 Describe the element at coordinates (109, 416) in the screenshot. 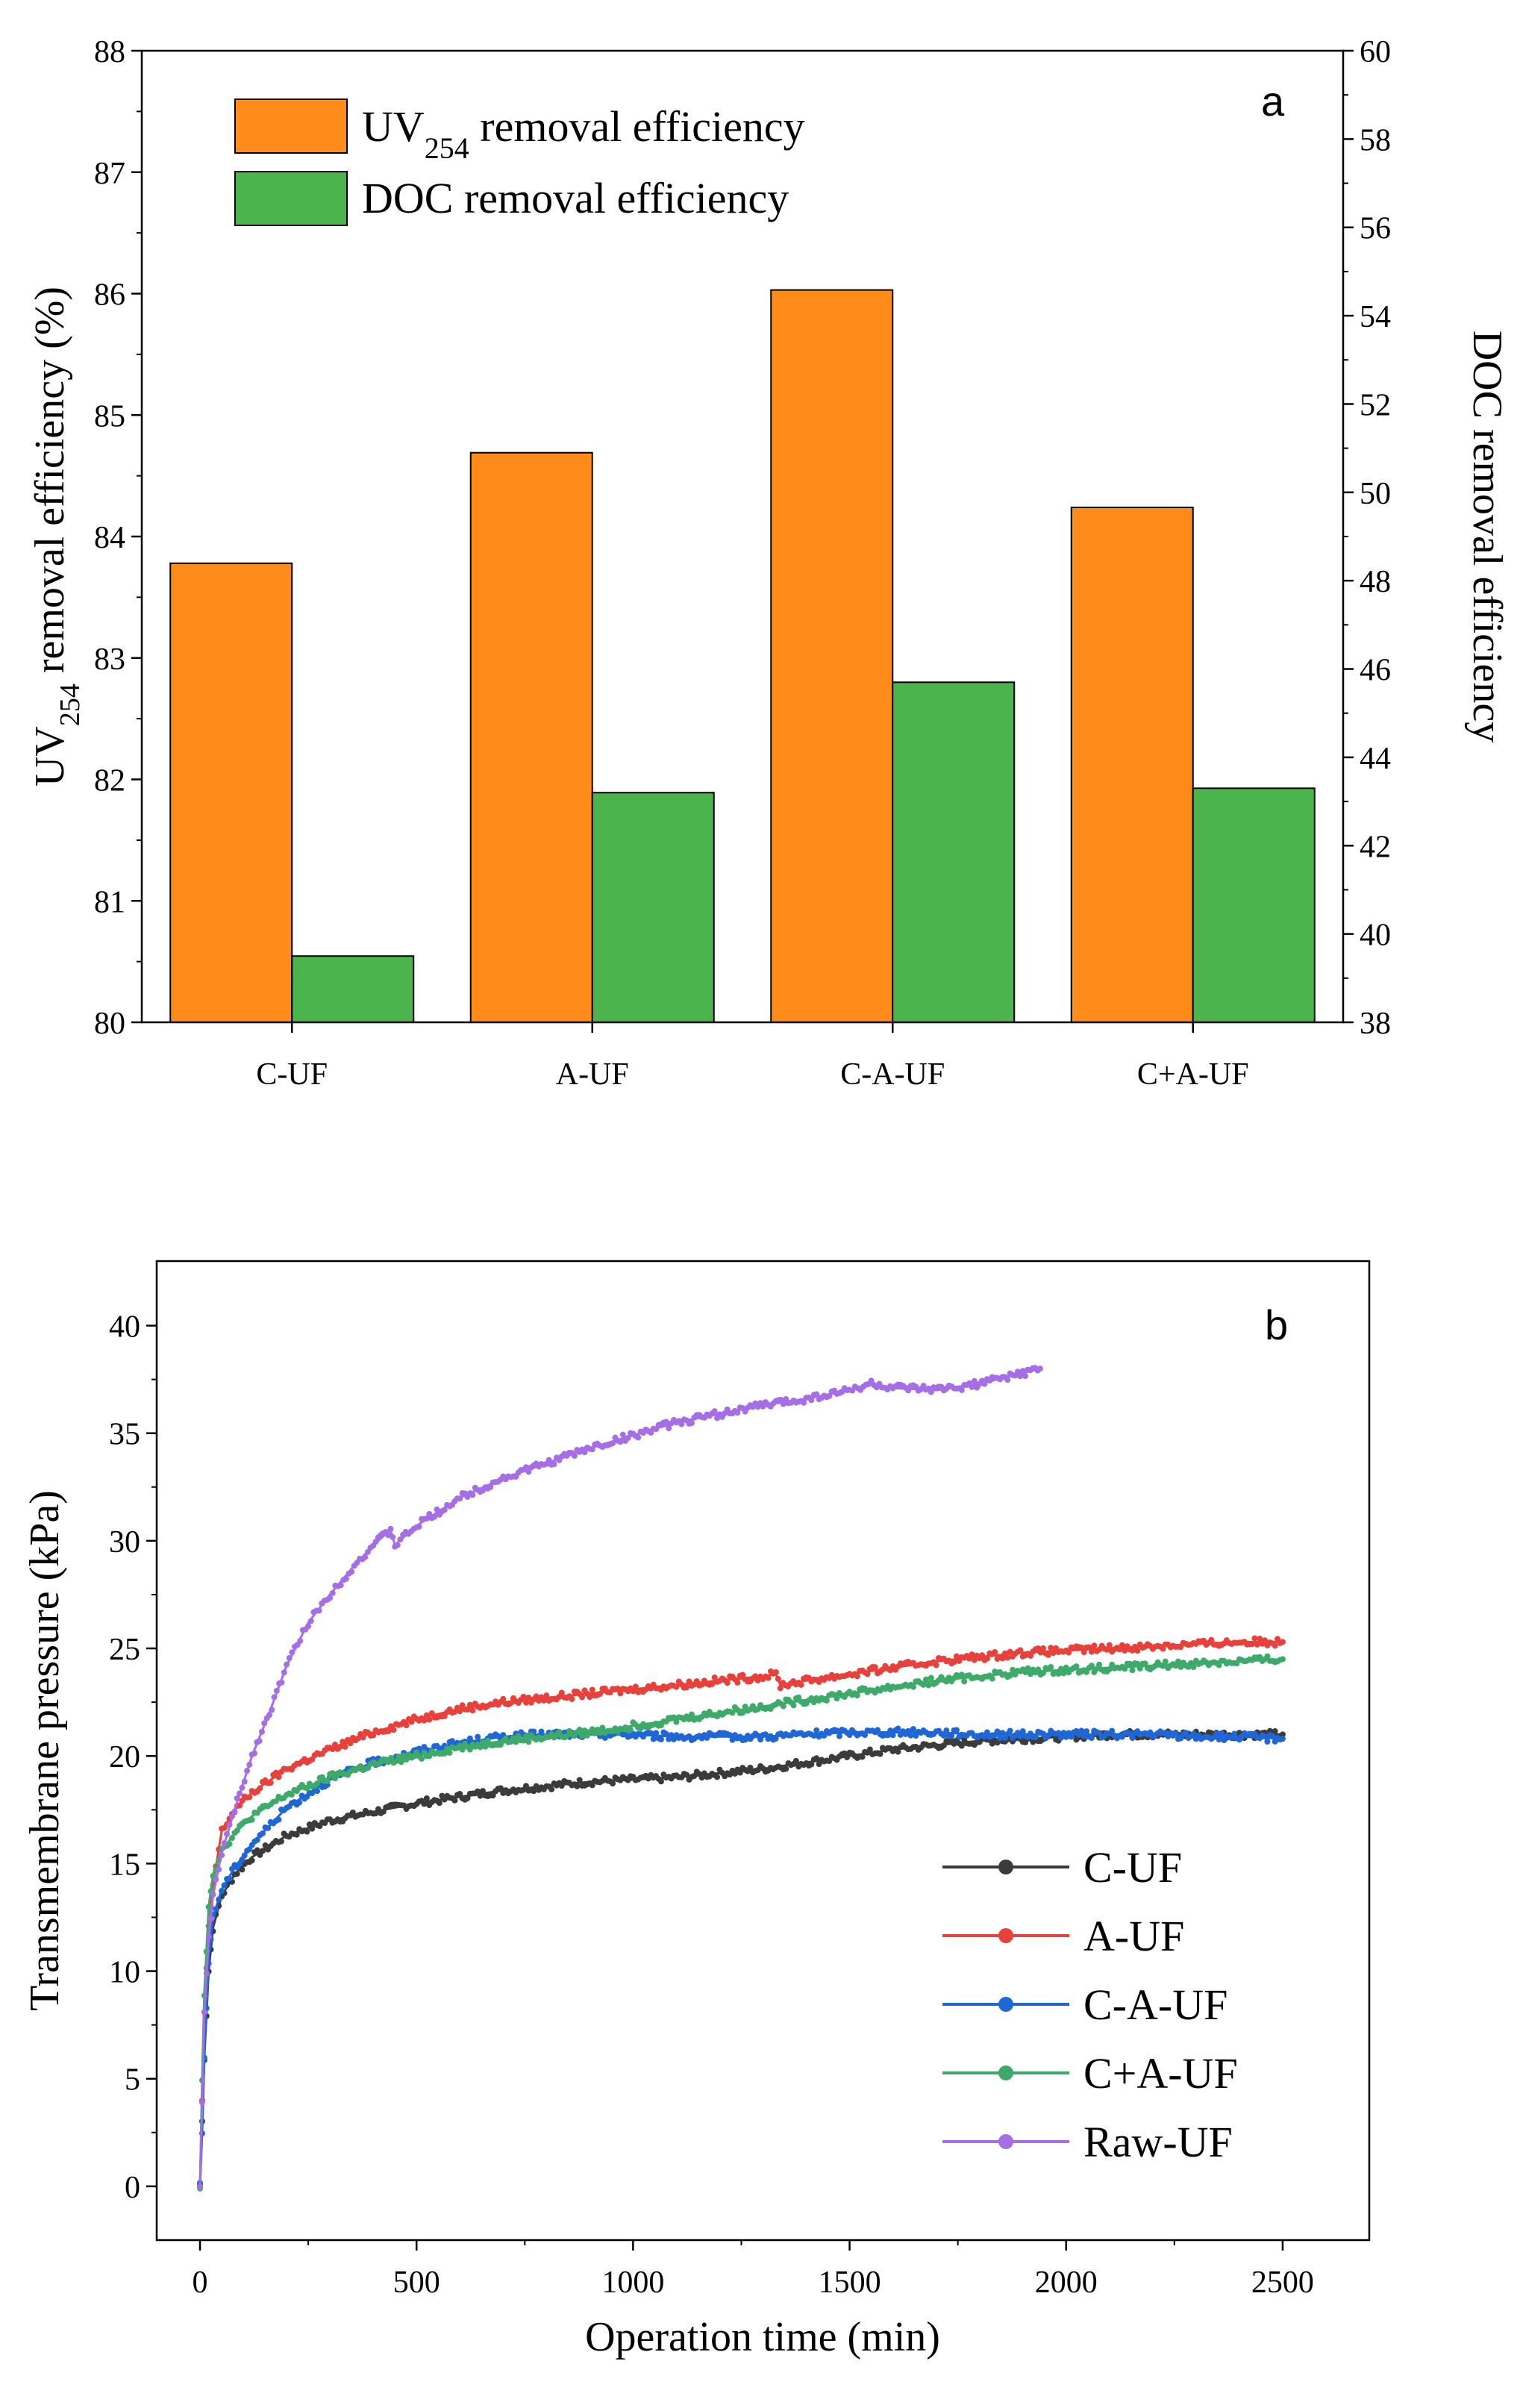

I see `left-tick-label: 85` at that location.